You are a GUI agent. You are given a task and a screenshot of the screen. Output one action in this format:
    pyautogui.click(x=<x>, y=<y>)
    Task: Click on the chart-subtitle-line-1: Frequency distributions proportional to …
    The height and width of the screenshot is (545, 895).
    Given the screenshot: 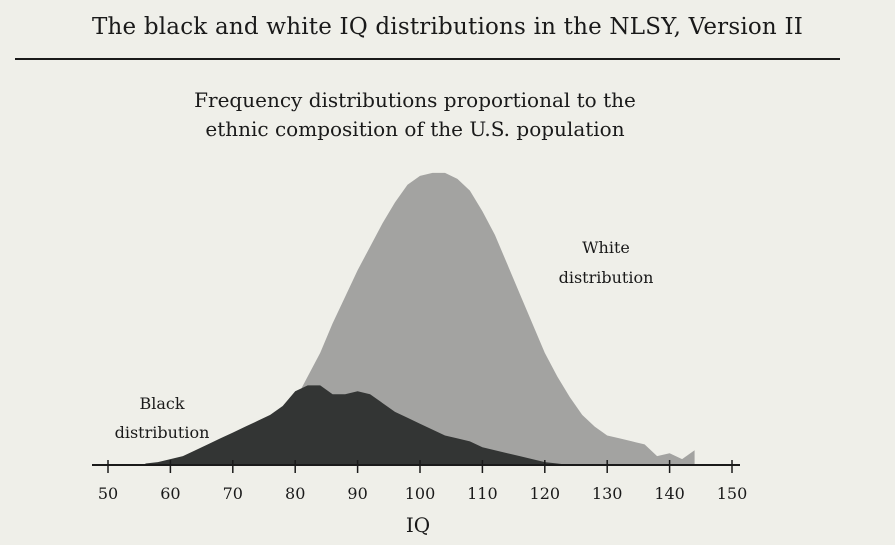 What is the action you would take?
    pyautogui.click(x=415, y=100)
    